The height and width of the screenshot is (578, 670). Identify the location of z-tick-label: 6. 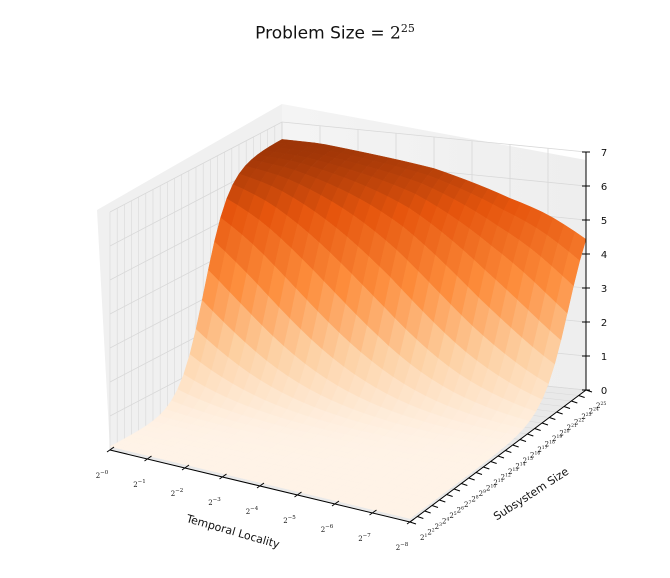
(604, 187).